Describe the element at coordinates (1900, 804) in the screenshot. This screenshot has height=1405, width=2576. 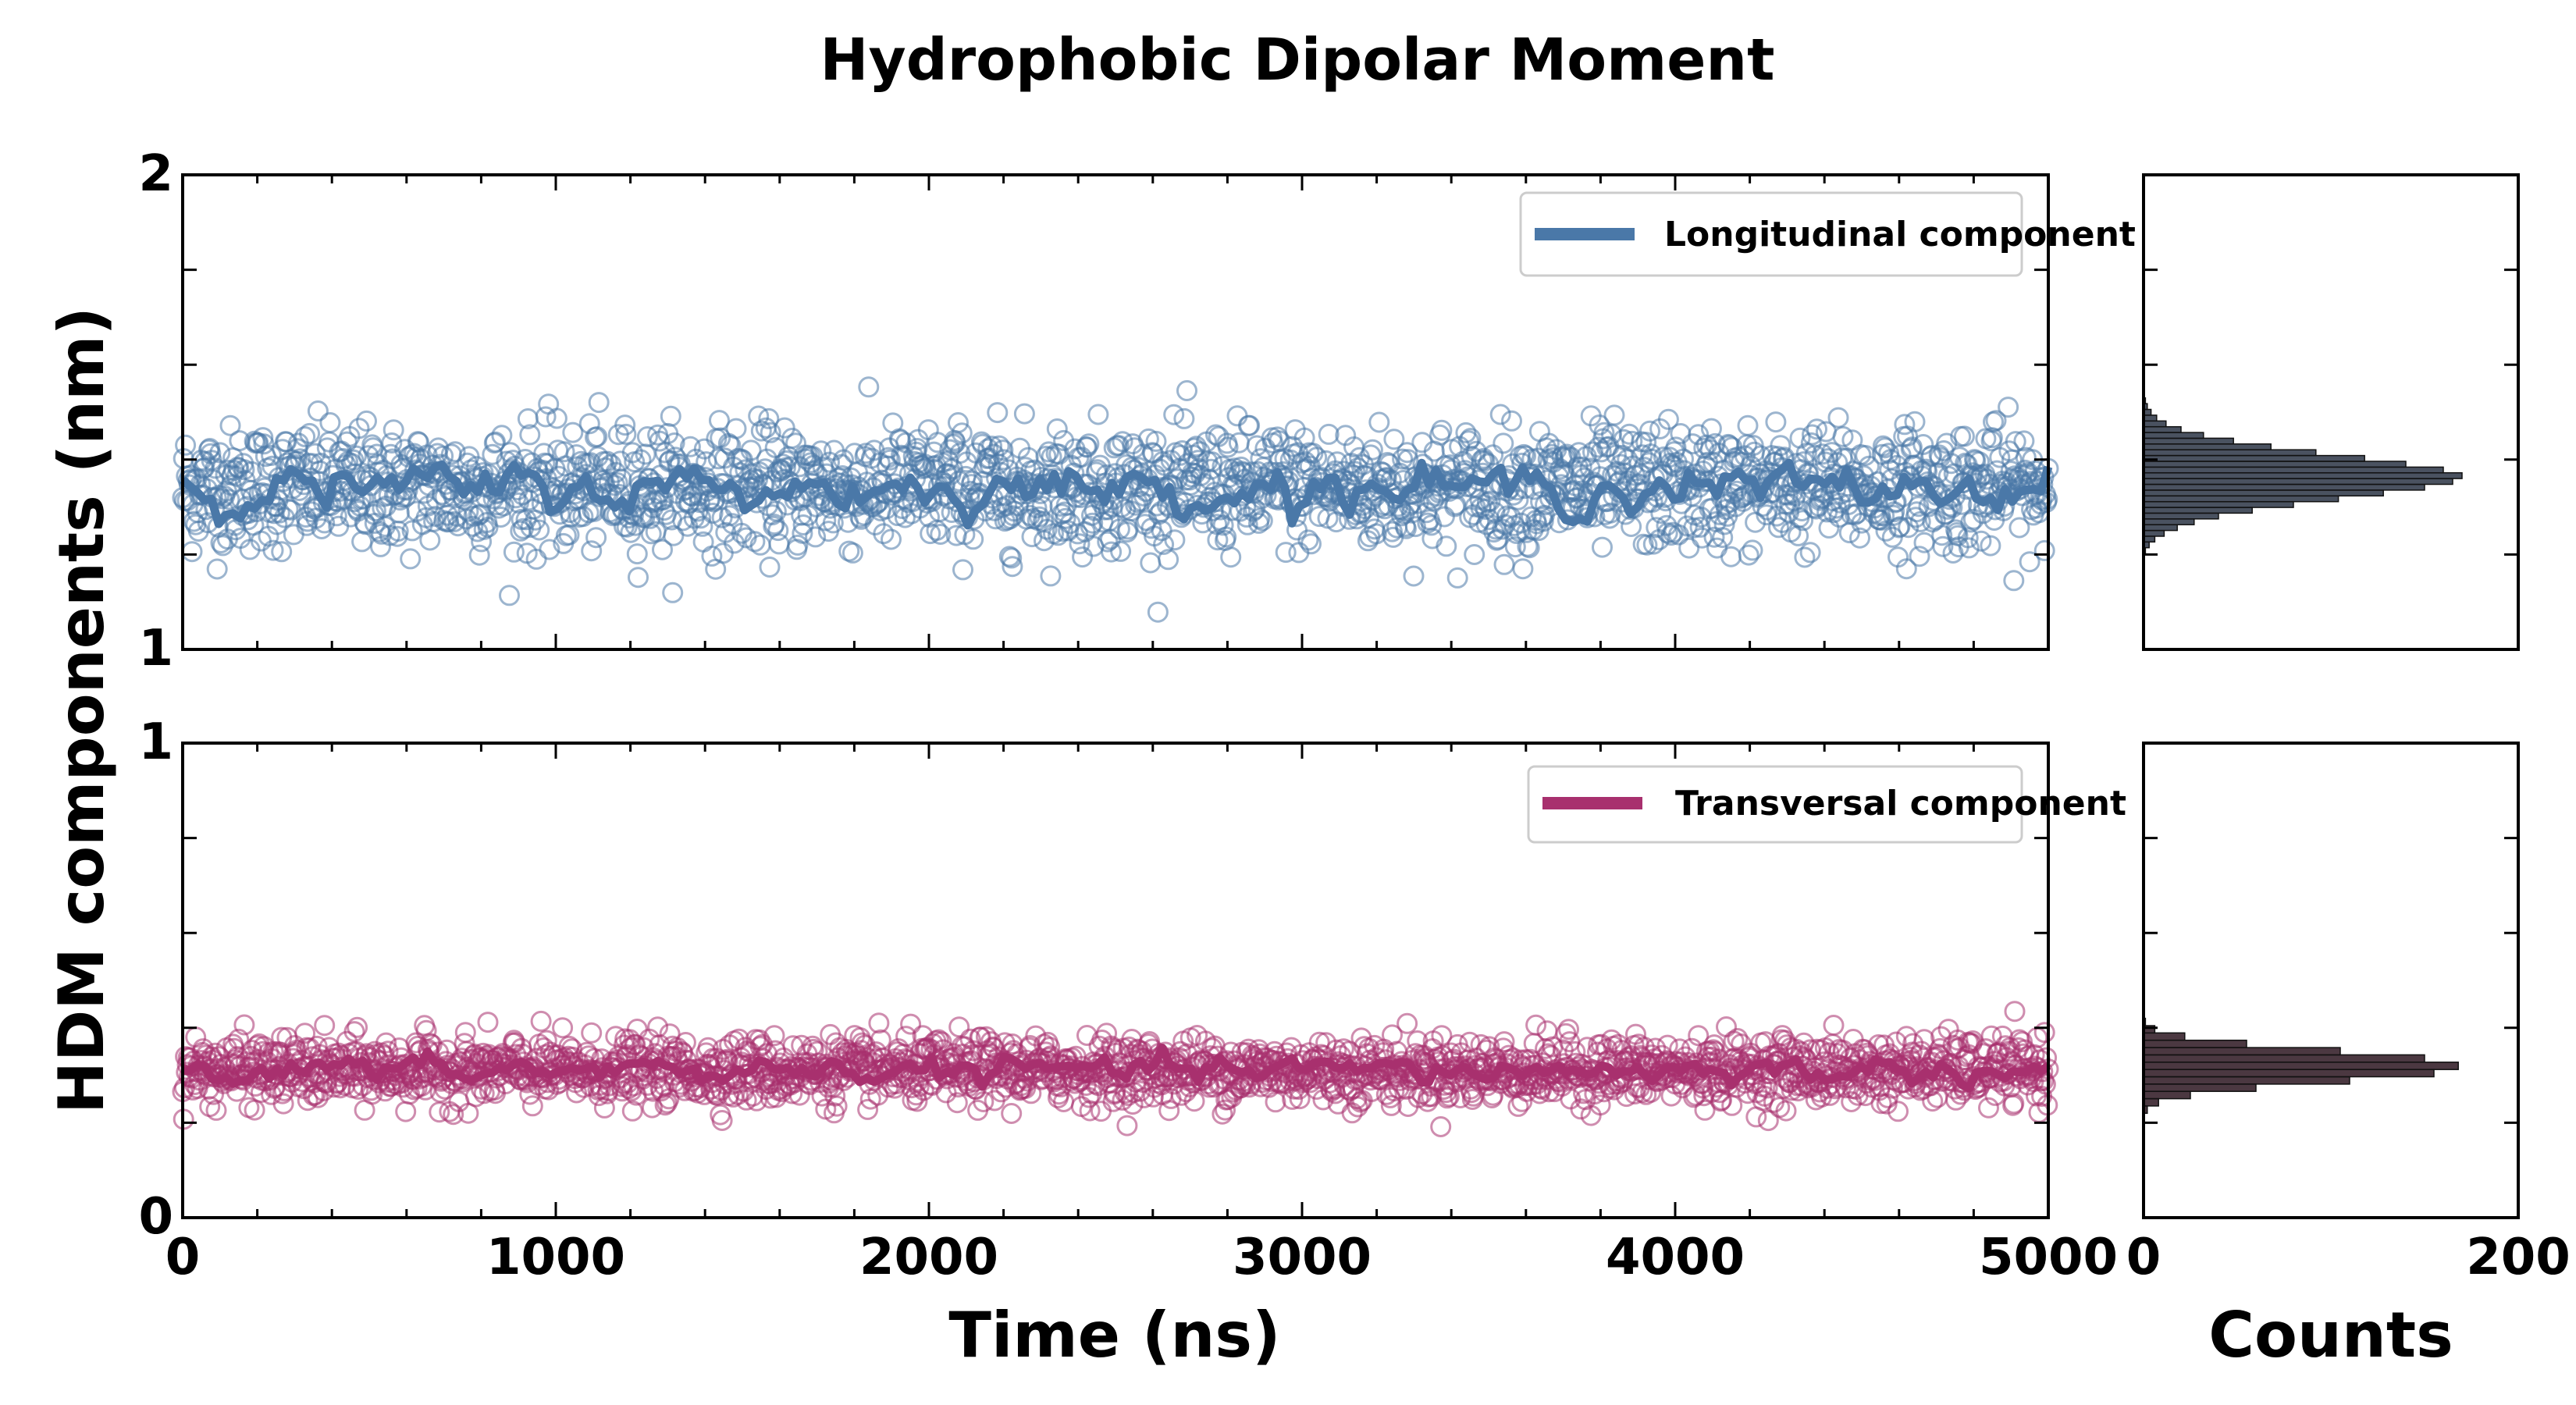
I see `legend-transversal-label: Transversal component` at that location.